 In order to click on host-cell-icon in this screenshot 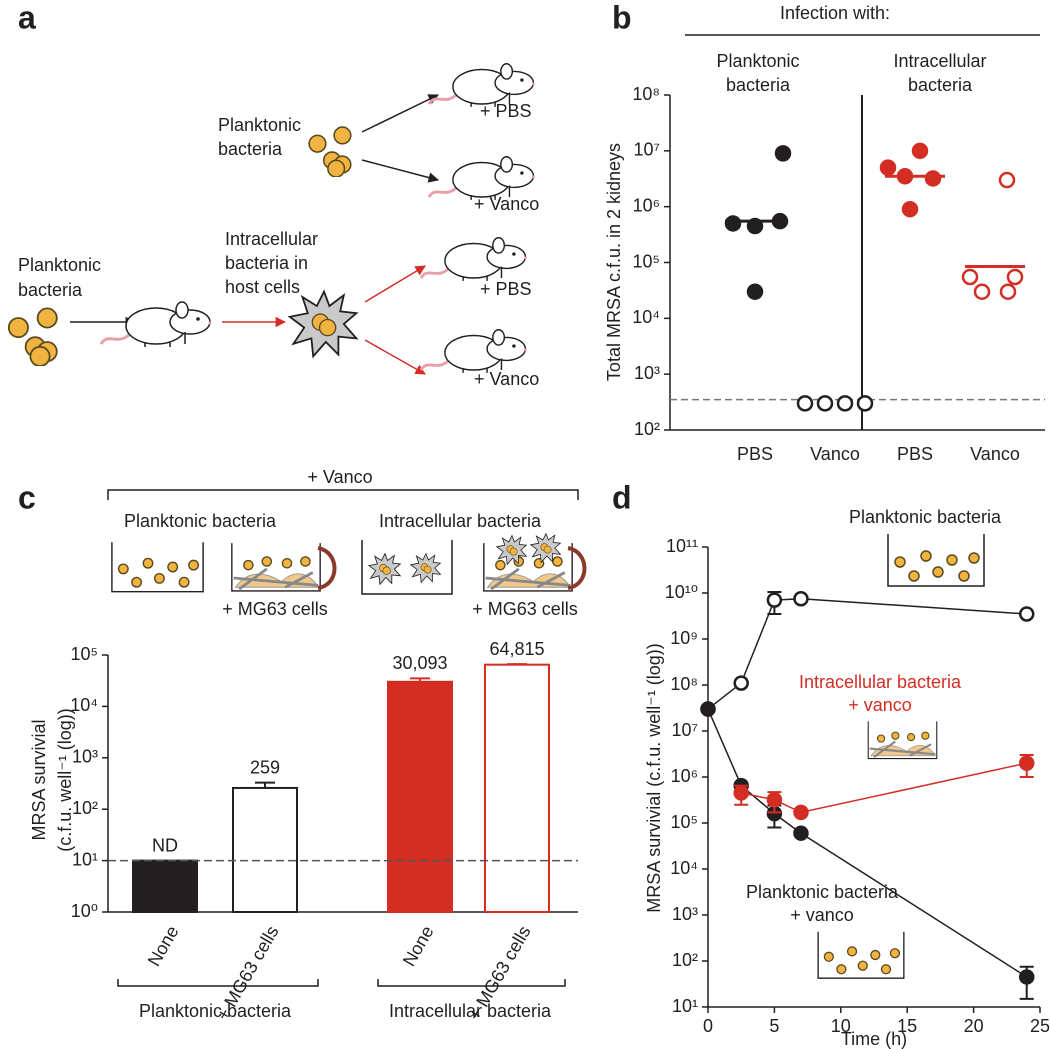, I will do `click(425, 568)`.